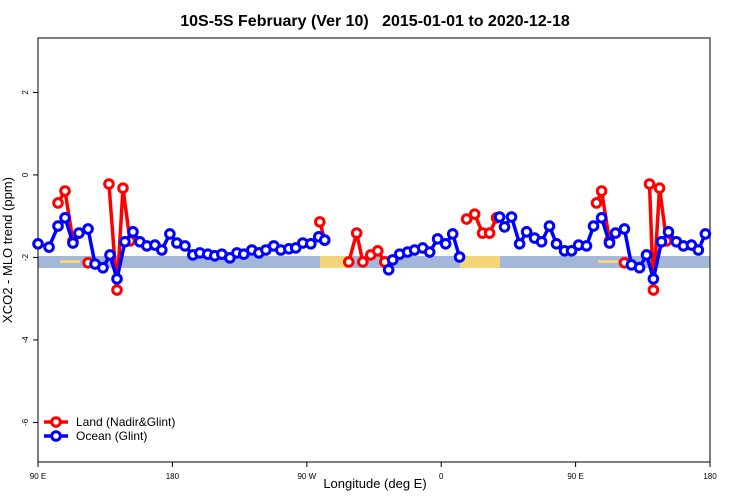 The width and height of the screenshot is (750, 500). Describe the element at coordinates (25, 257) in the screenshot. I see `y-tick-label: -2` at that location.